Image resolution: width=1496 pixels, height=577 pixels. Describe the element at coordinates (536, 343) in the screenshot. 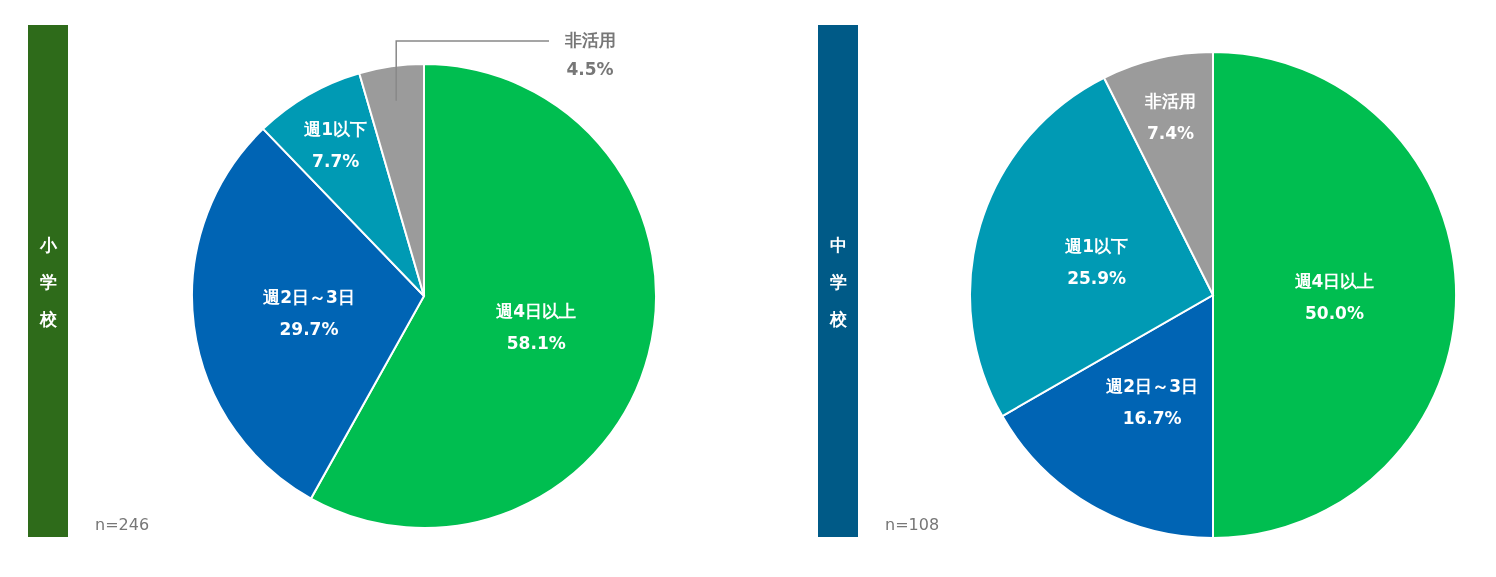

I see `data-label: 58.1%` at that location.